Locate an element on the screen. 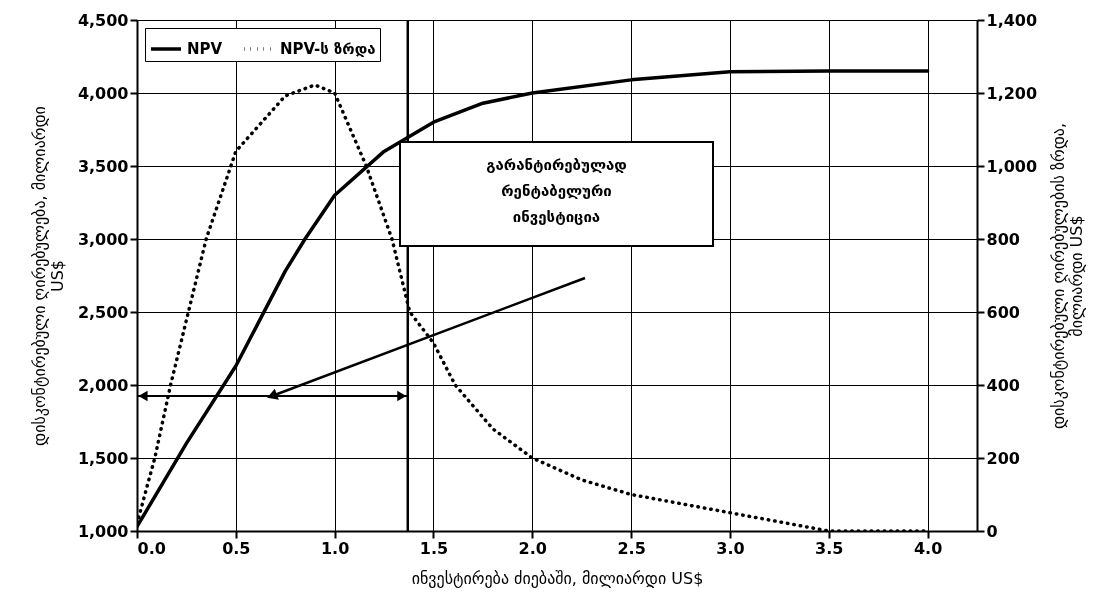 The height and width of the screenshot is (607, 1113). y-tick-label: 2,500 is located at coordinates (103, 312).